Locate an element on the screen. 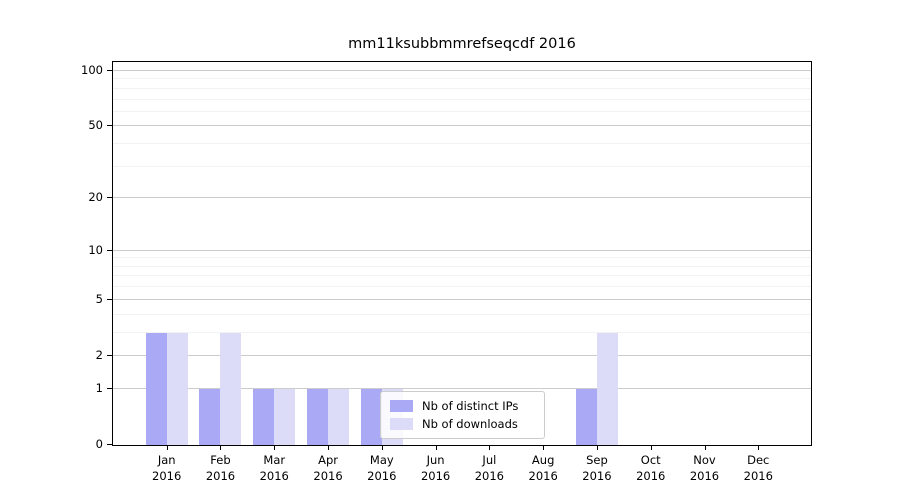  x-tick-label-dec: Dec 2016 is located at coordinates (758, 468).